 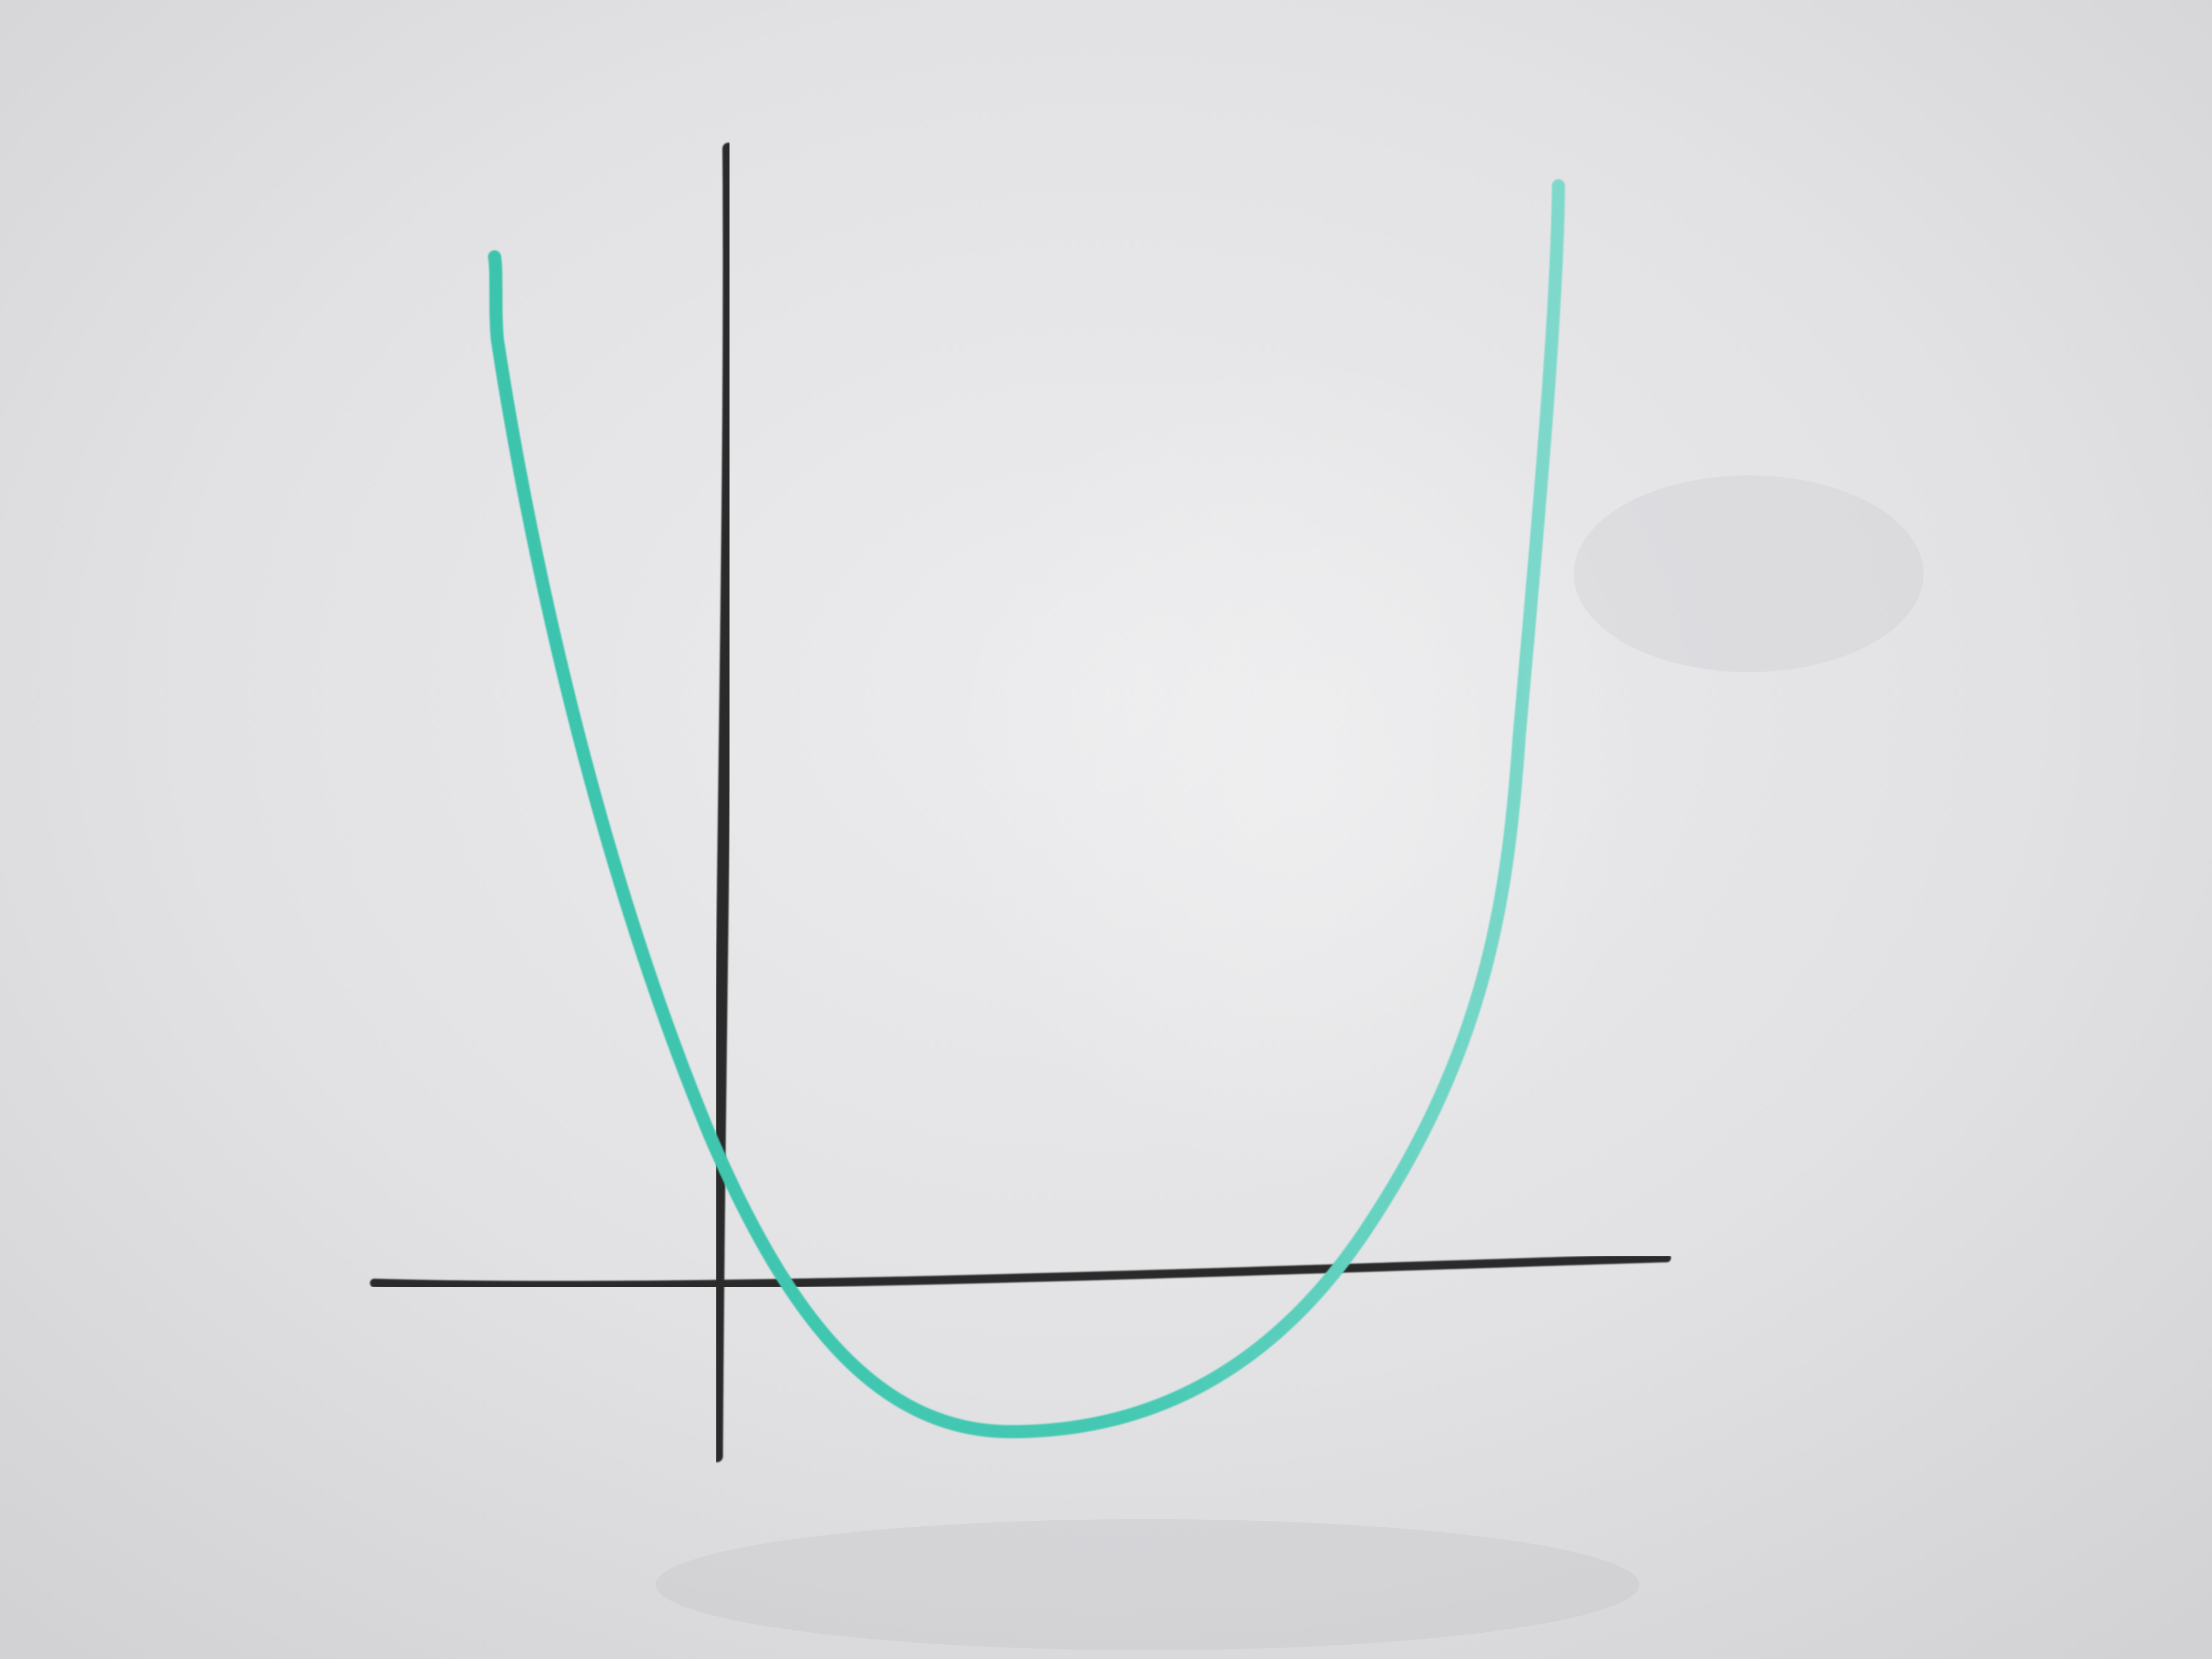 I want to click on vertical-axis-line, so click(x=723, y=802).